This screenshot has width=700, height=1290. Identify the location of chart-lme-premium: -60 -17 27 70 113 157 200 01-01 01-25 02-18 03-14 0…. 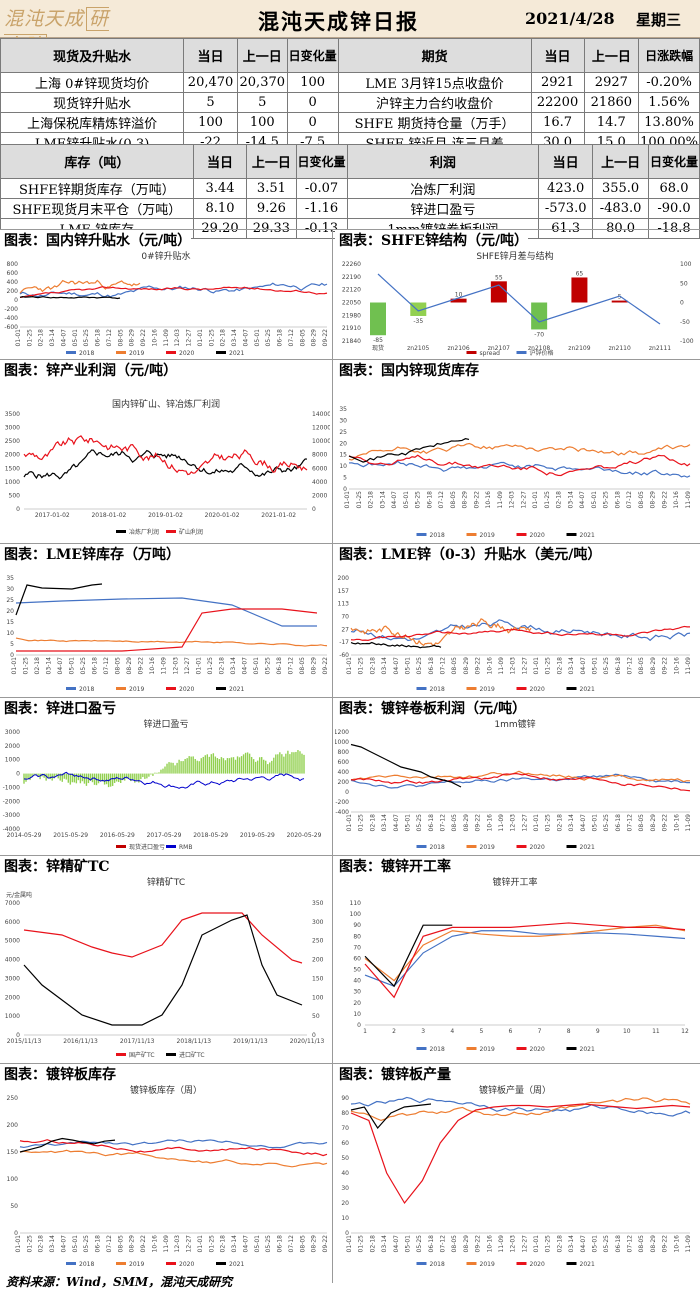
(516, 629).